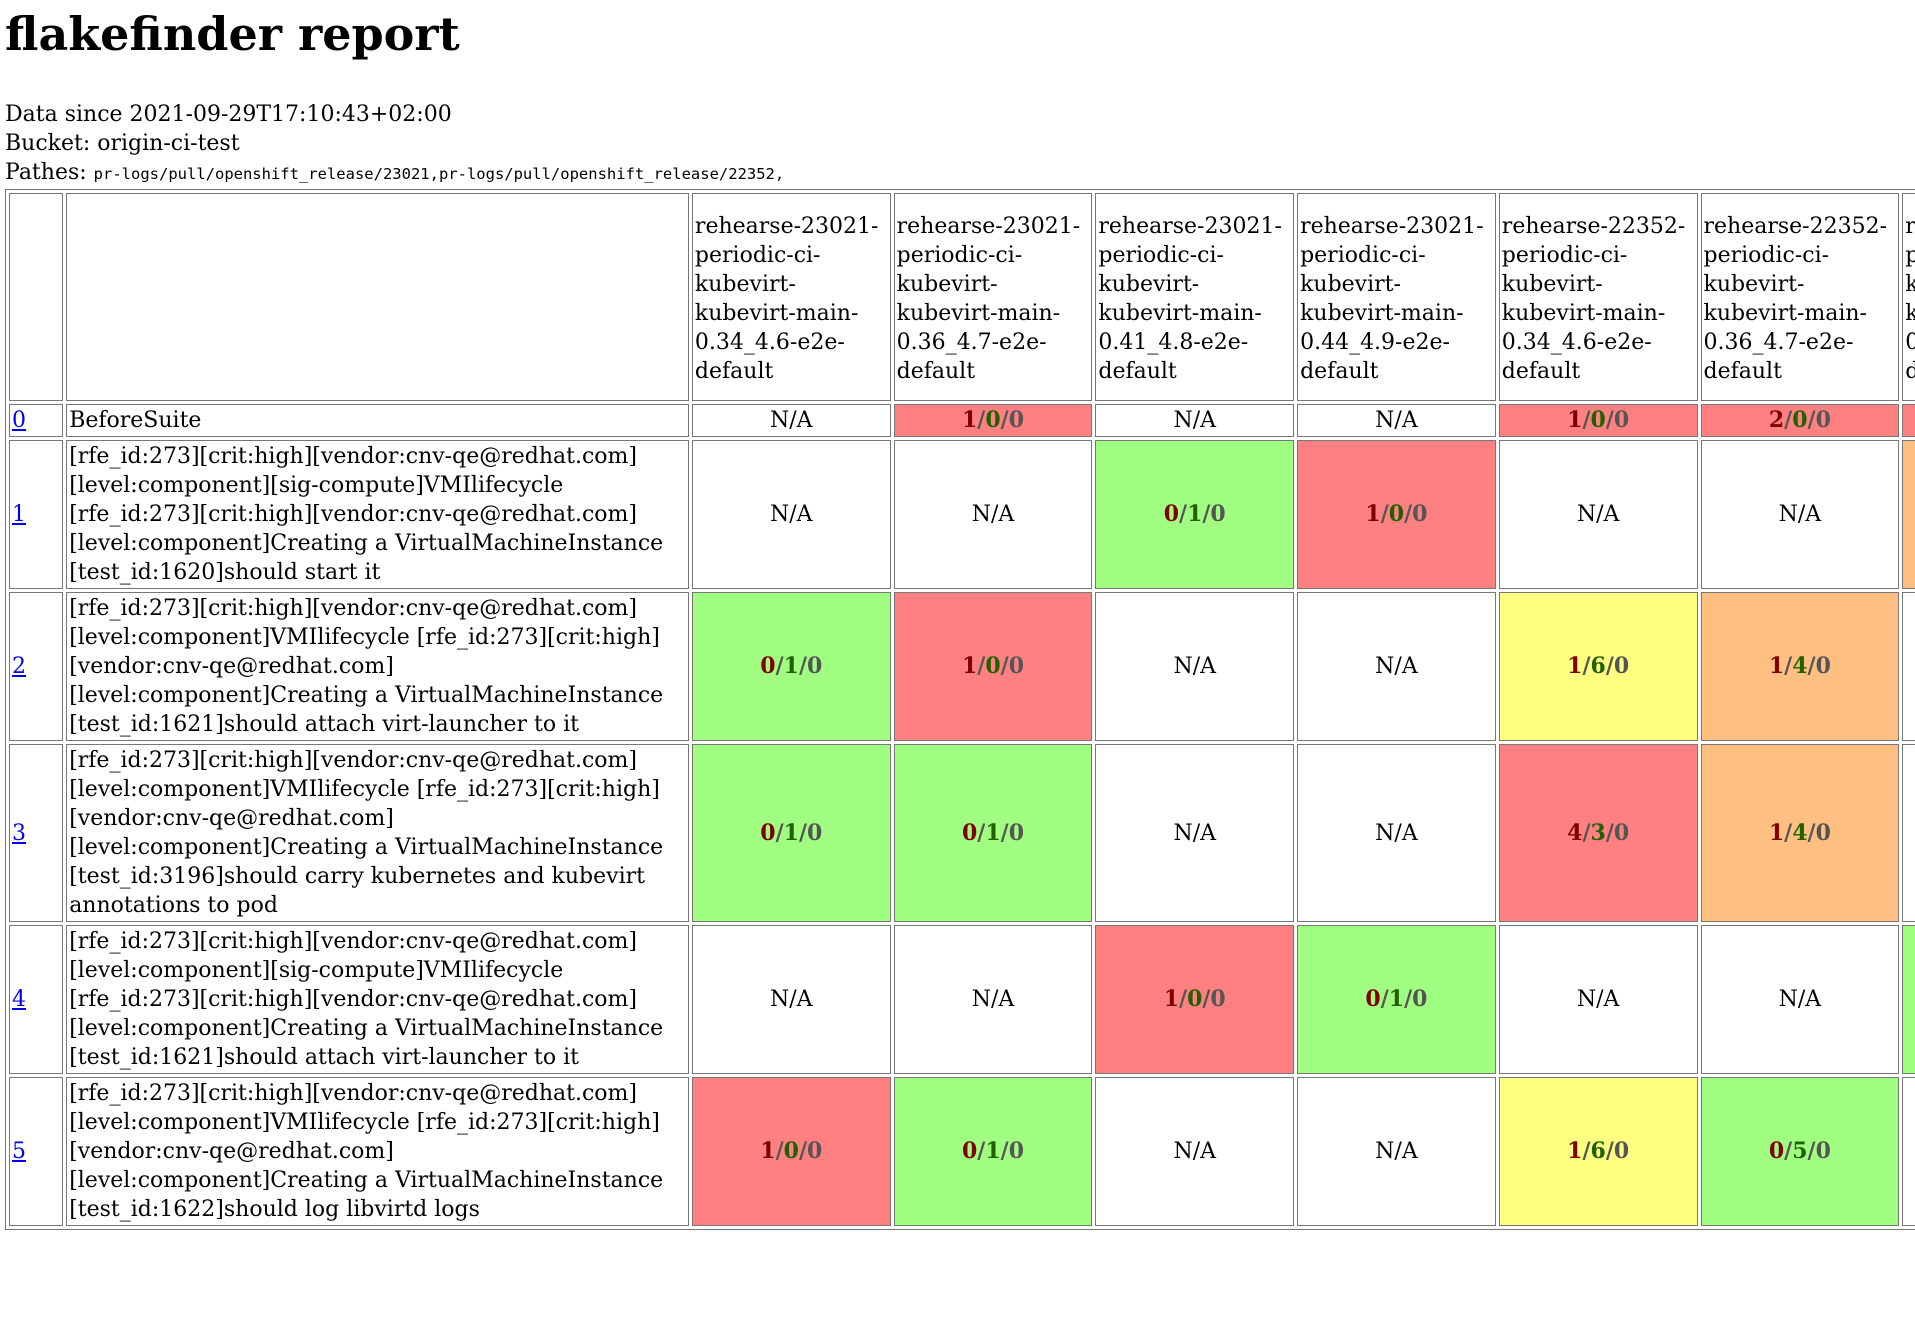 Image resolution: width=1915 pixels, height=1331 pixels. I want to click on row-id: 1, so click(36, 514).